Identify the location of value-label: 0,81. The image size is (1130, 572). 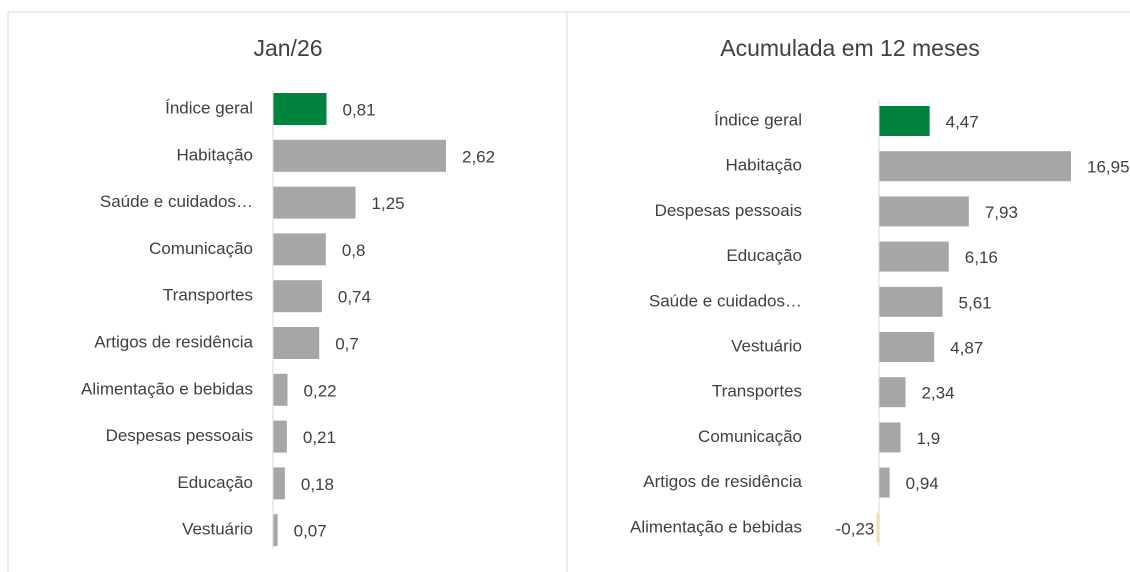
(358, 109).